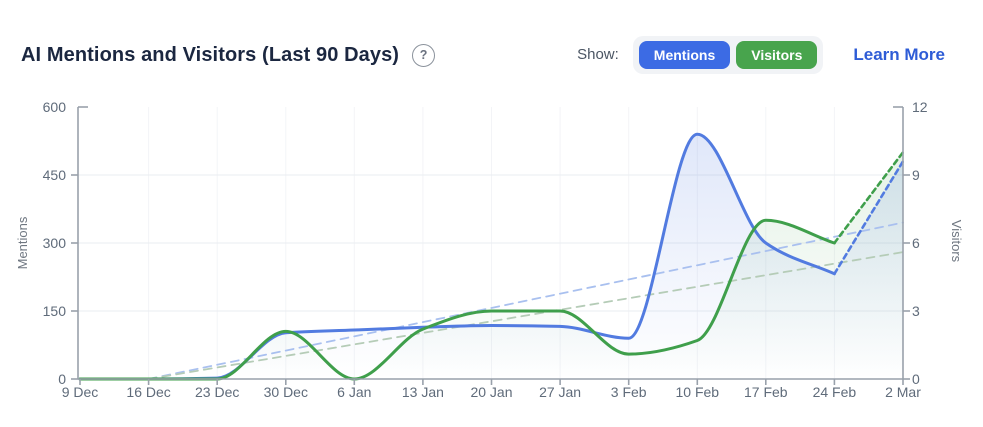 The height and width of the screenshot is (427, 983). Describe the element at coordinates (55, 243) in the screenshot. I see `svg-text: 300` at that location.